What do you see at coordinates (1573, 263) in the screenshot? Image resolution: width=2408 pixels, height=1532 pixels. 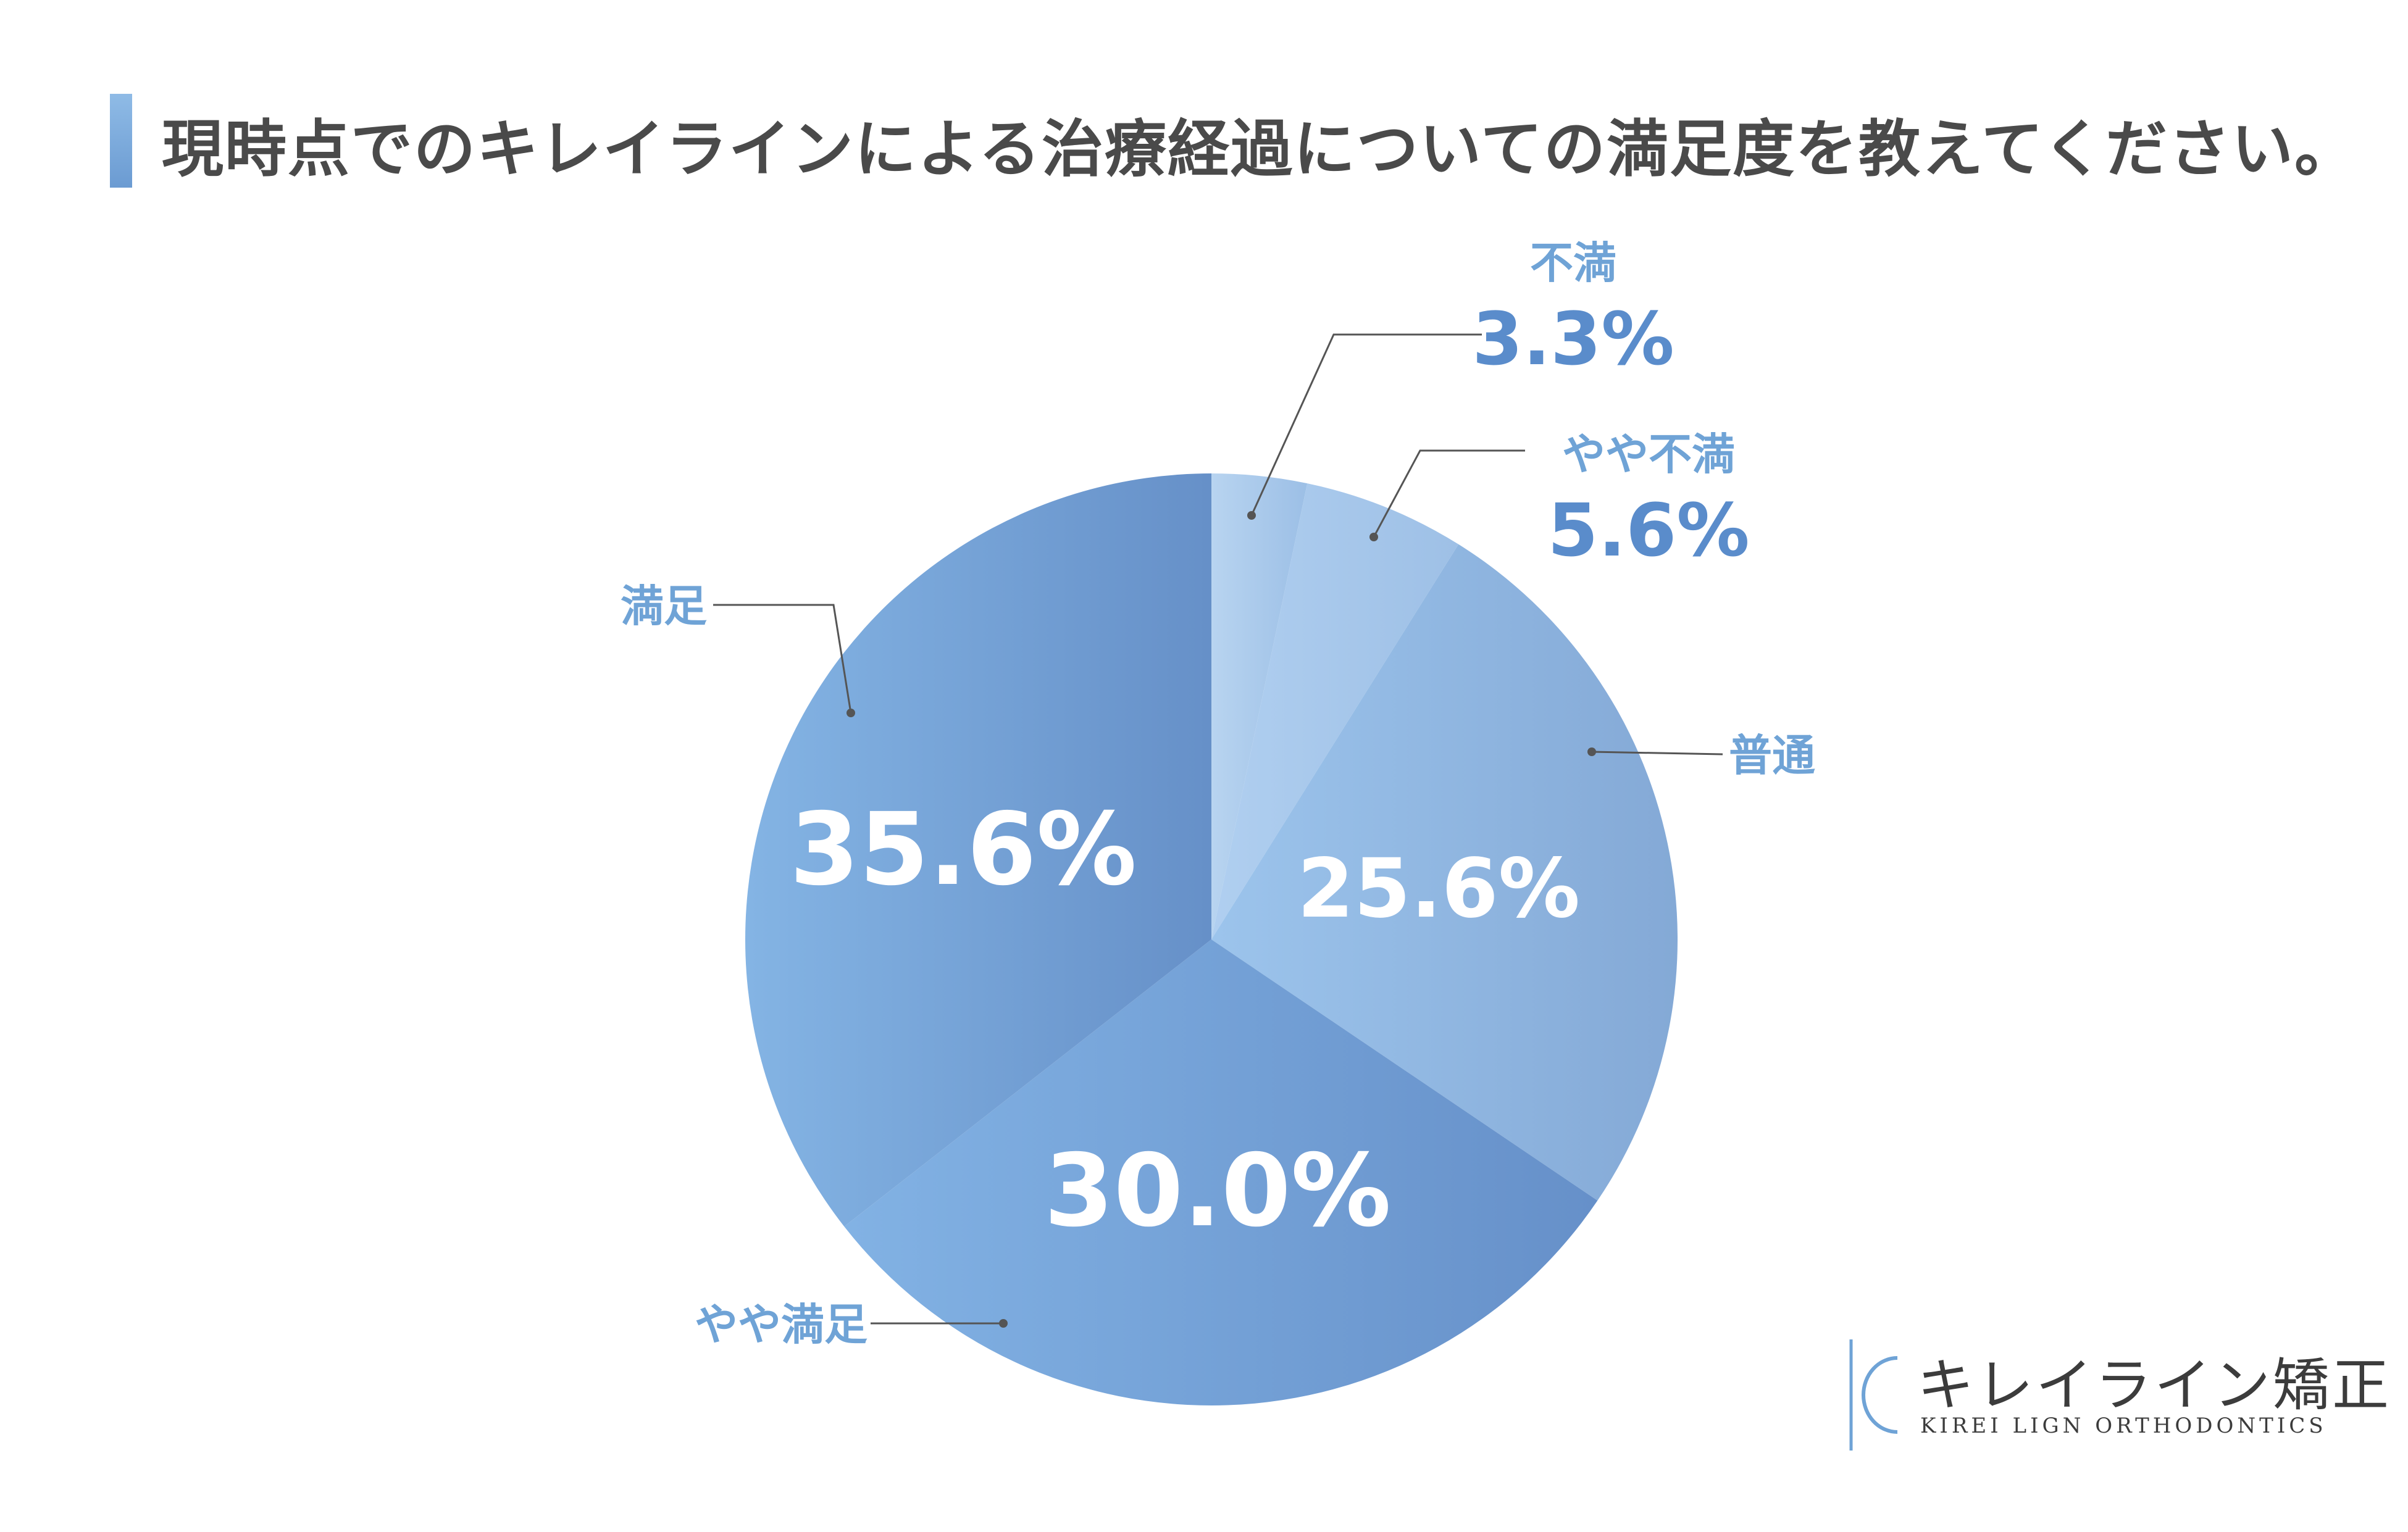 I see `slice-label-fuman: 不満` at bounding box center [1573, 263].